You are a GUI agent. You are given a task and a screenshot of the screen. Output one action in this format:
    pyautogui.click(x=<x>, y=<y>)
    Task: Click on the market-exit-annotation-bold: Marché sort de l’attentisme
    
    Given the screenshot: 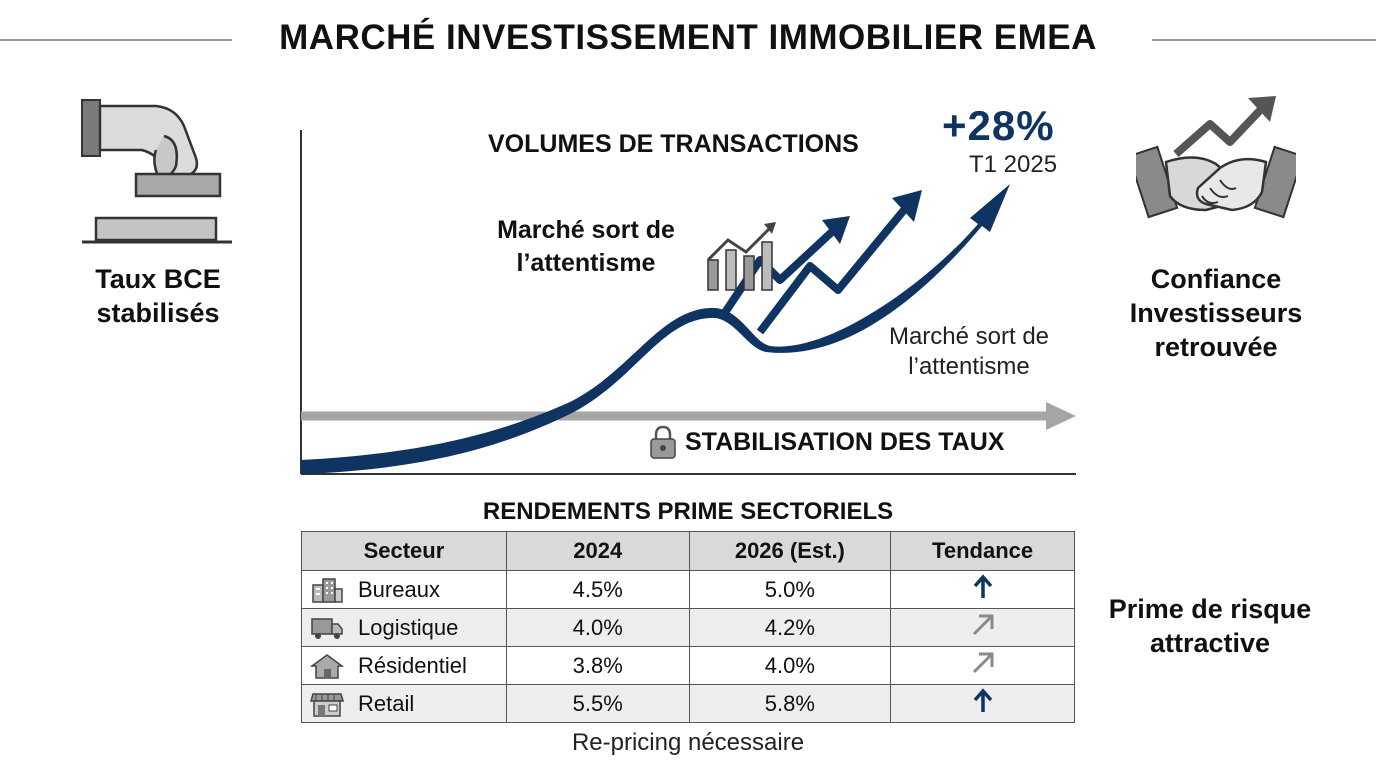 What is the action you would take?
    pyautogui.click(x=586, y=246)
    